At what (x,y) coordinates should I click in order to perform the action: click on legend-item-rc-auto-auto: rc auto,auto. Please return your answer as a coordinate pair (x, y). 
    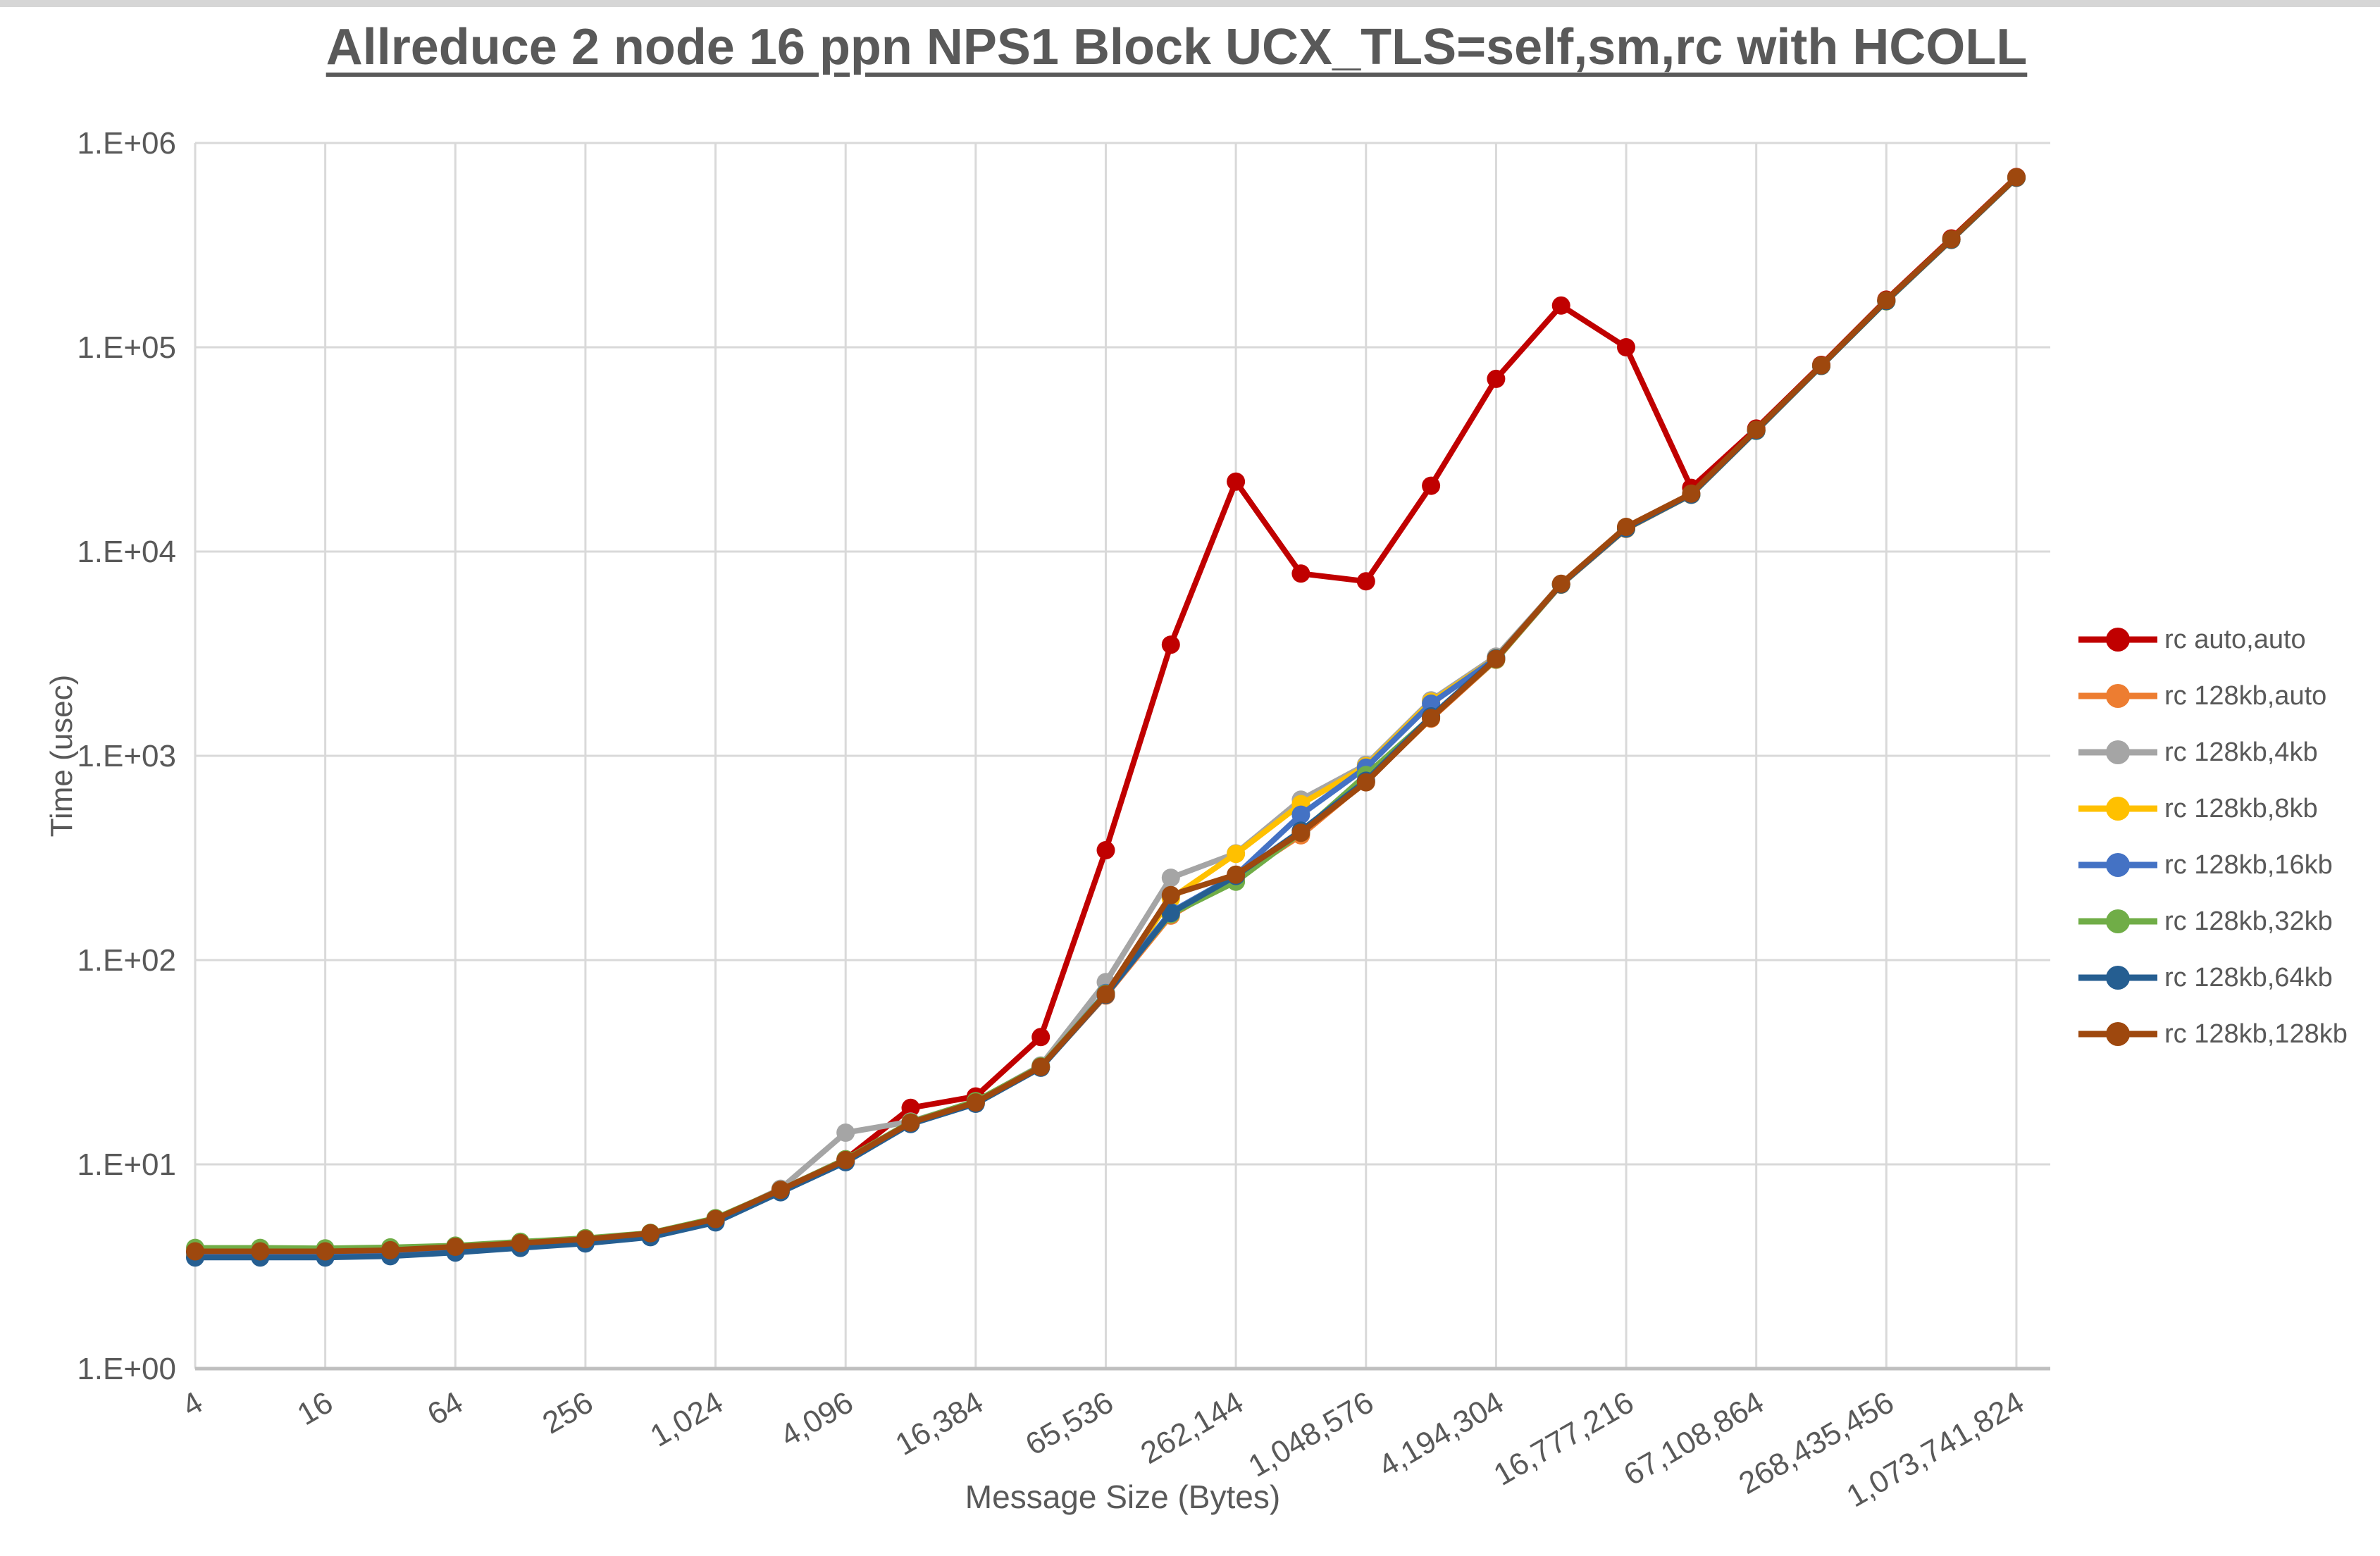
    Looking at the image, I should click on (2213, 639).